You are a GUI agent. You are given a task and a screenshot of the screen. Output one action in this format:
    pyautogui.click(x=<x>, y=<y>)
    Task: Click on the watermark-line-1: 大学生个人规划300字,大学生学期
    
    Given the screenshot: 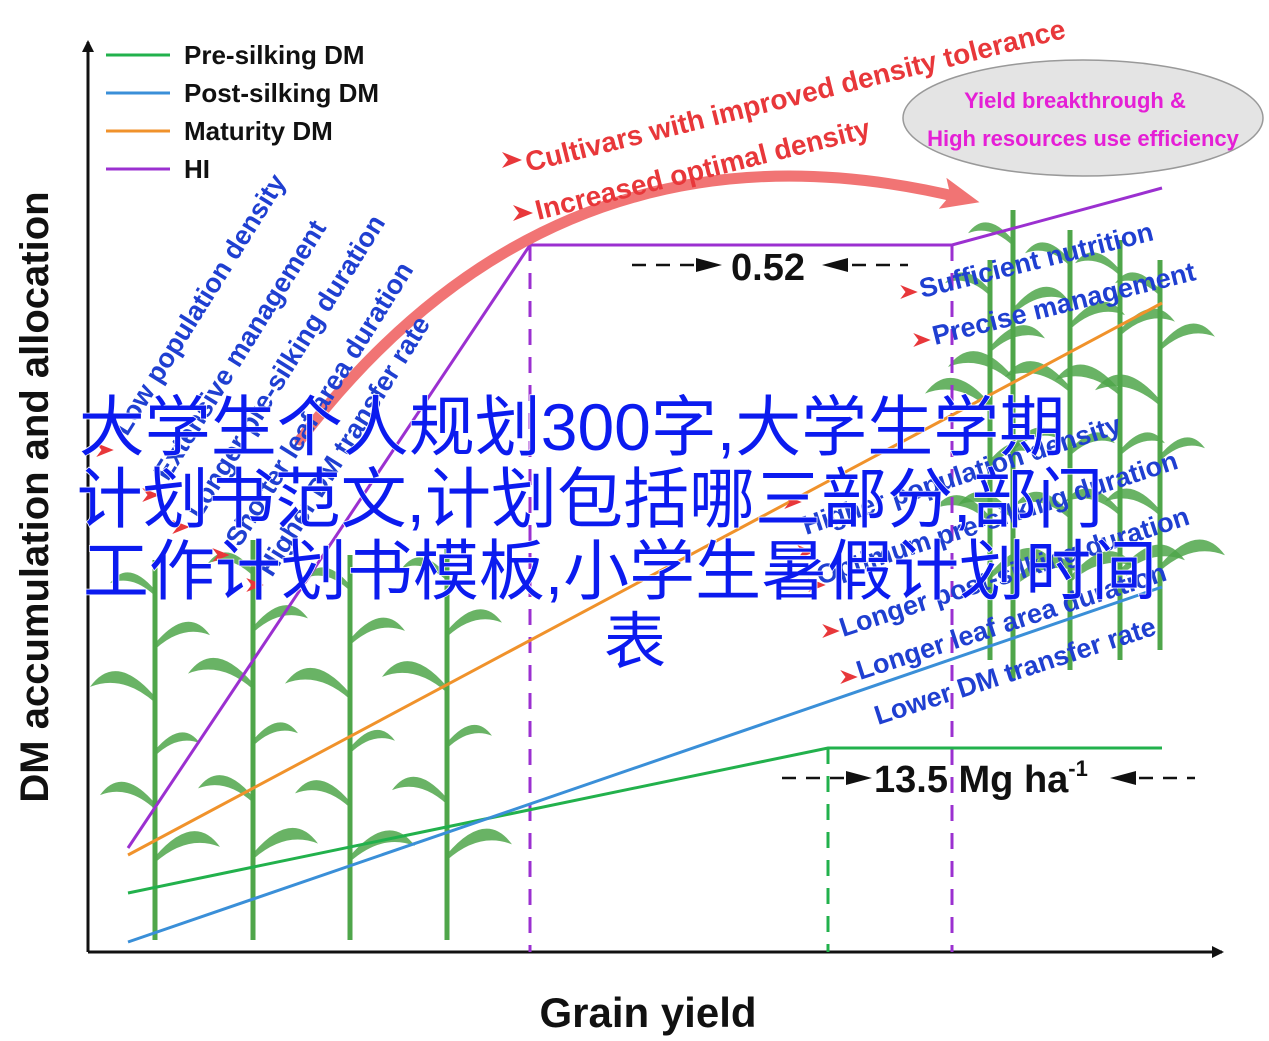 What is the action you would take?
    pyautogui.click(x=572, y=427)
    